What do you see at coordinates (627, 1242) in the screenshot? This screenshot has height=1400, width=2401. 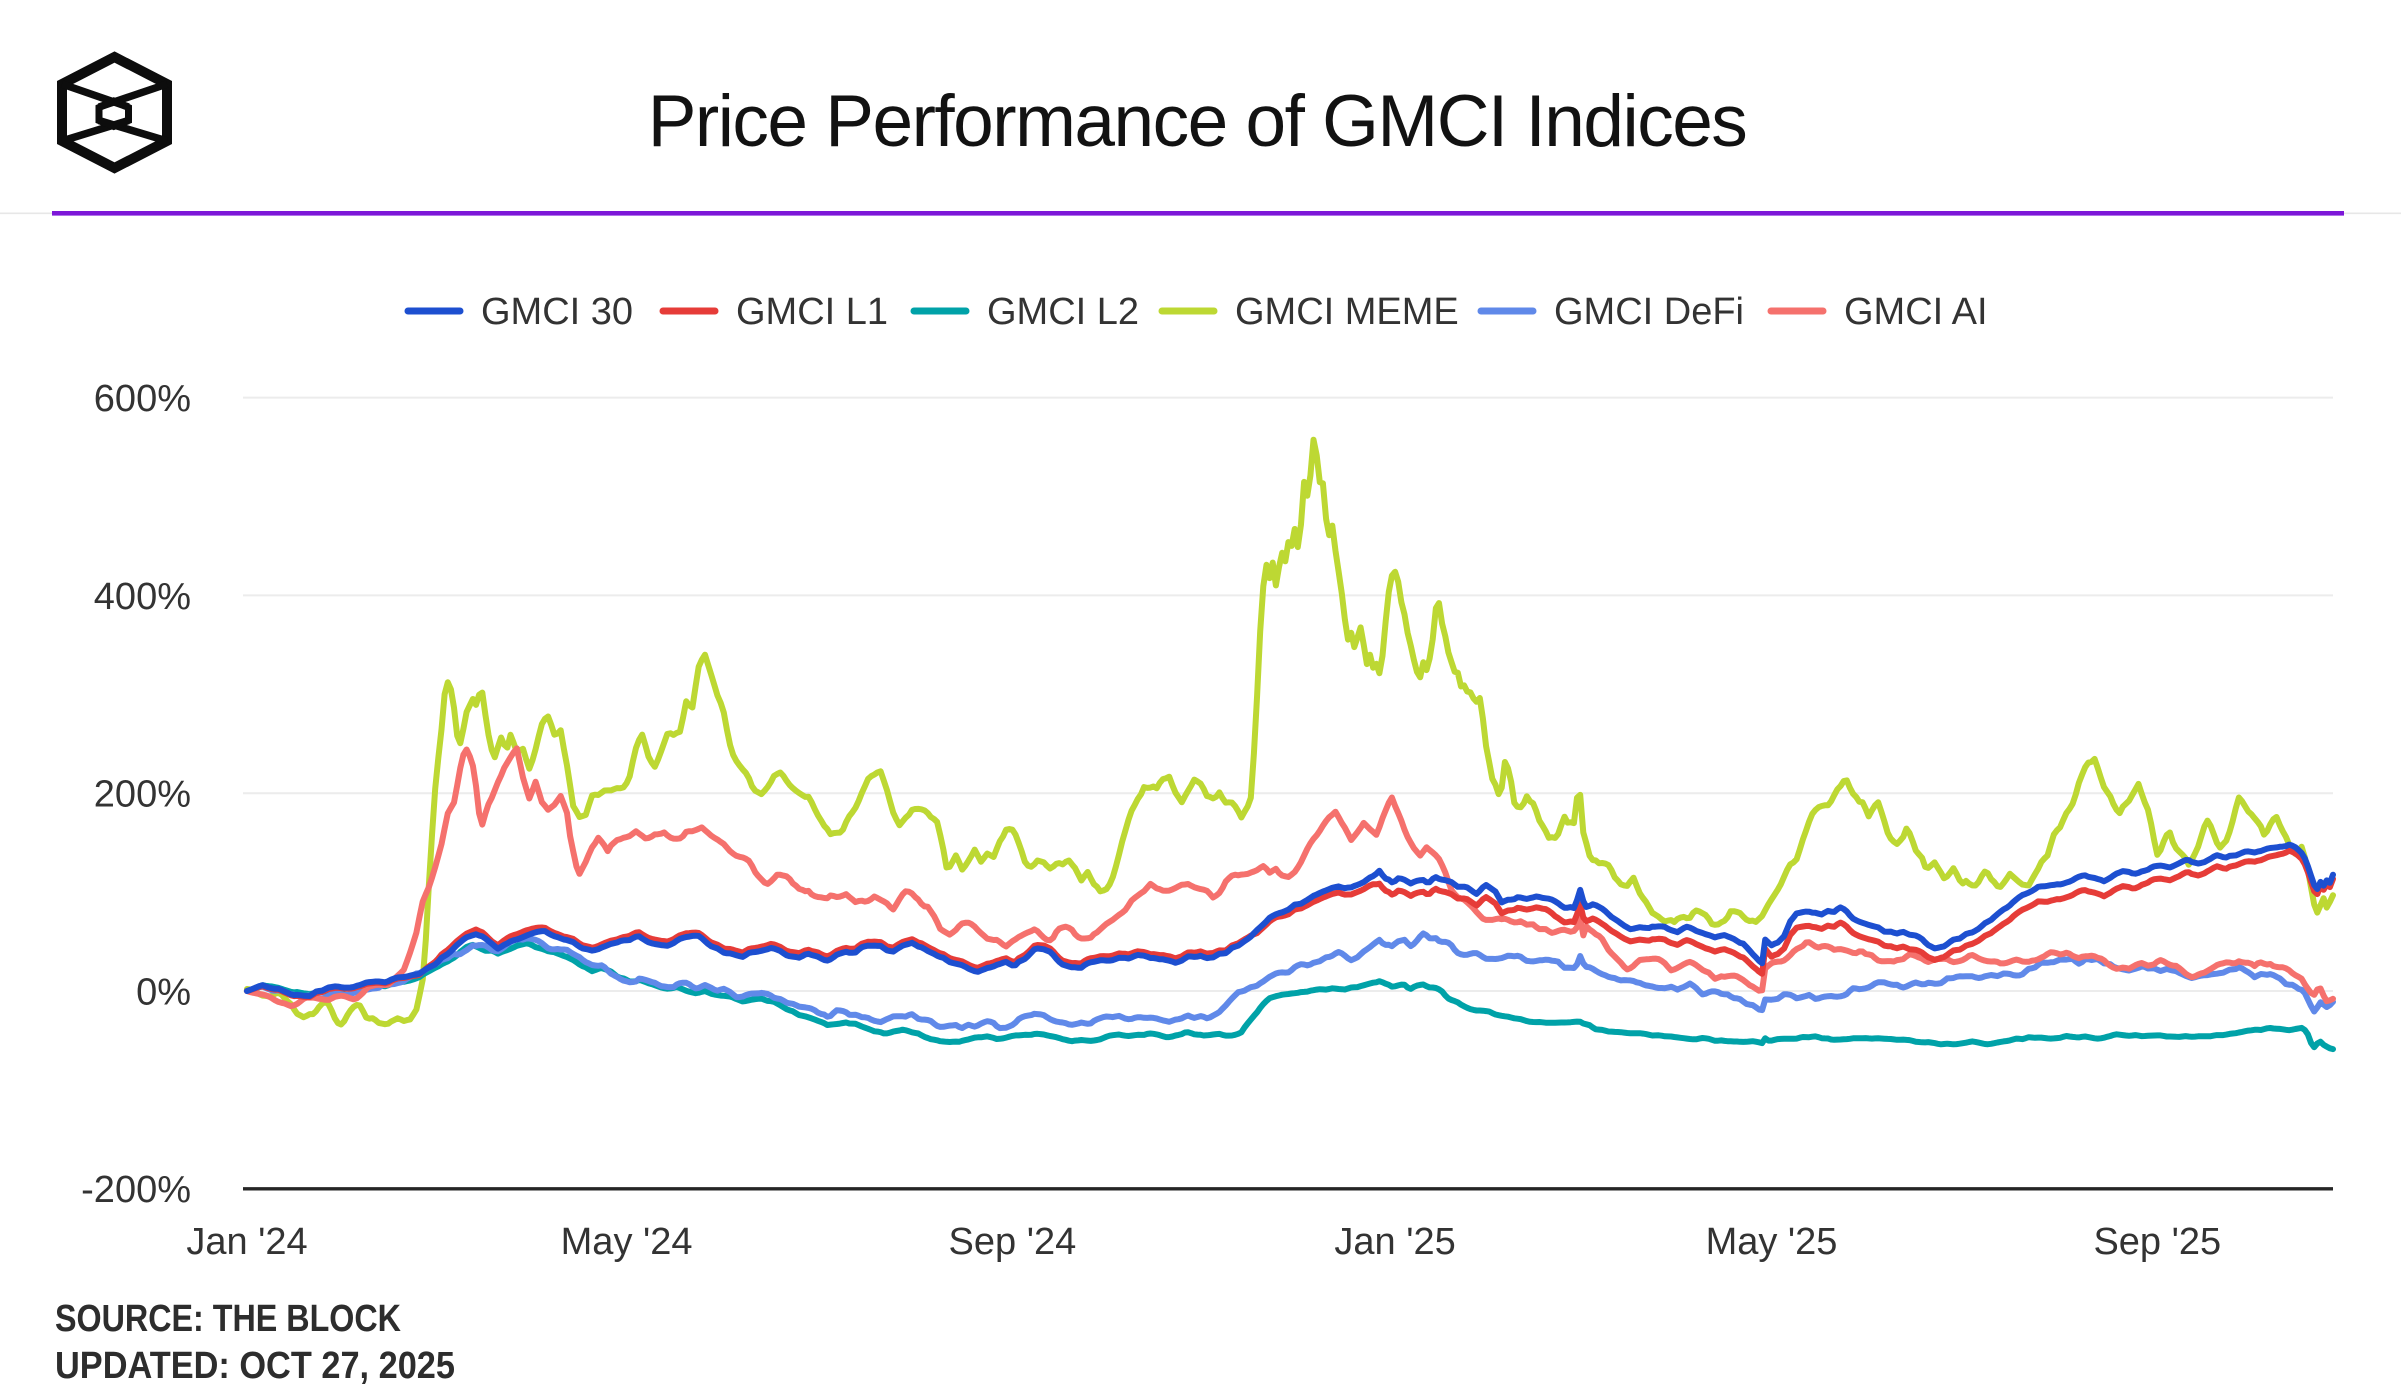 I see `svg-text: May '24` at bounding box center [627, 1242].